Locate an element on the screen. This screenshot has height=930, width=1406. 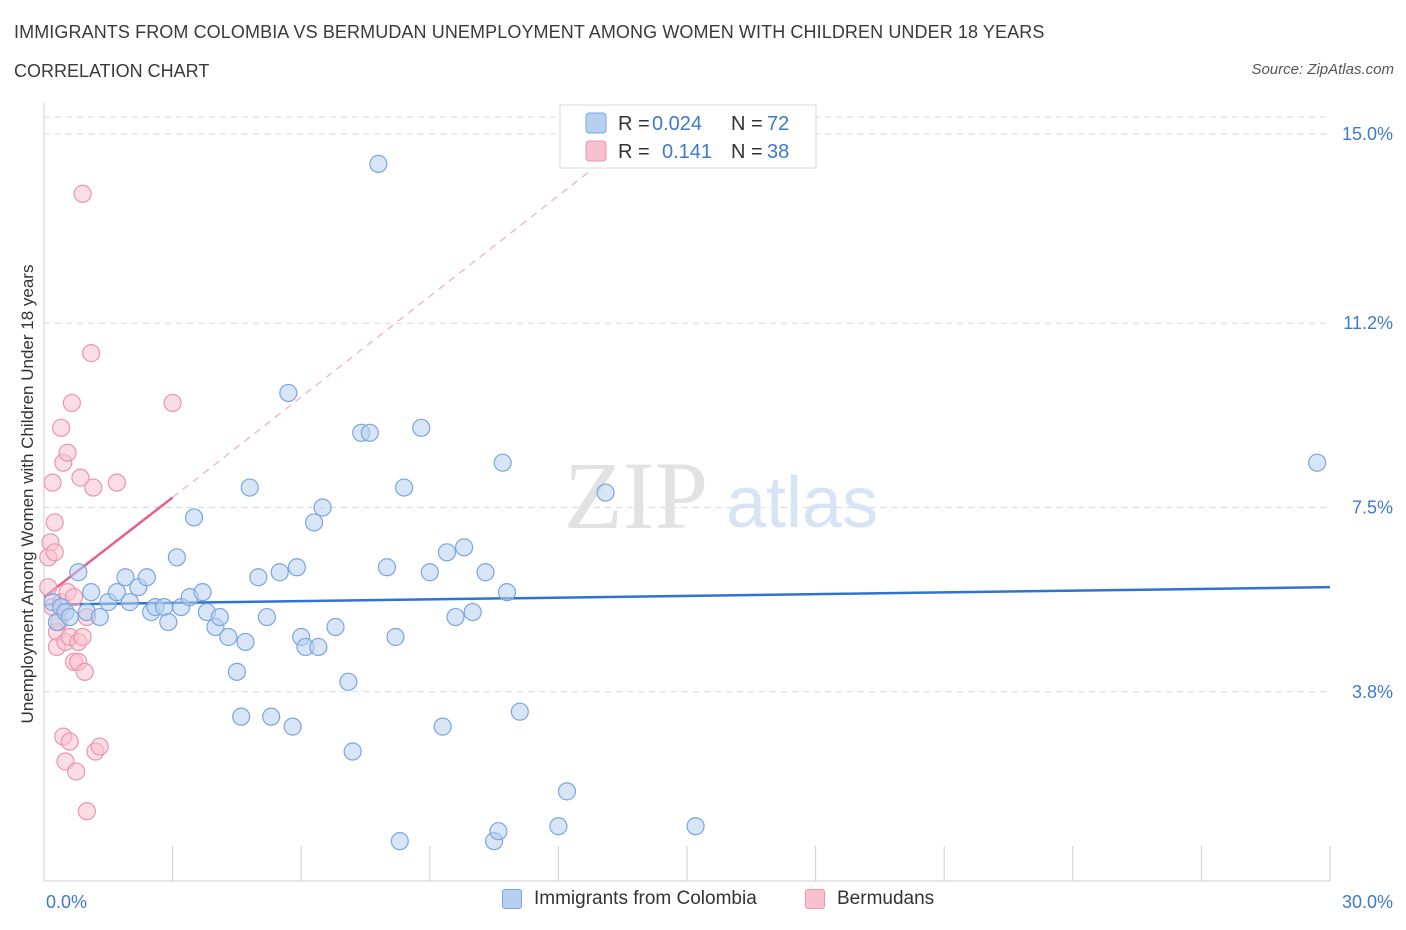
legend-label-colombia: Immigrants from Colombia is located at coordinates (645, 898).